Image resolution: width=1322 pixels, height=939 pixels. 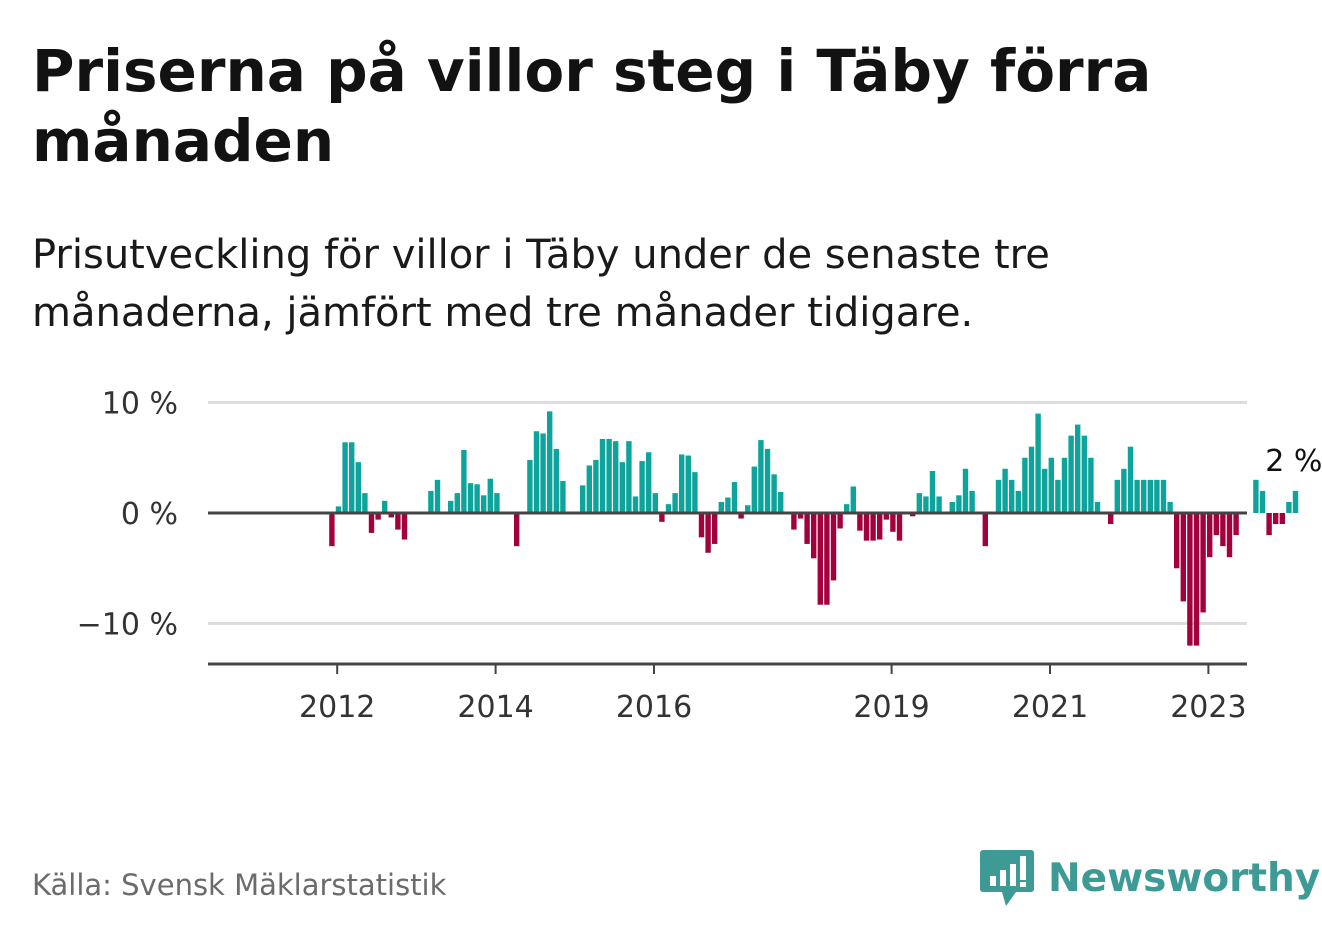 I want to click on last-value-annotation: 2 %, so click(x=1293, y=461).